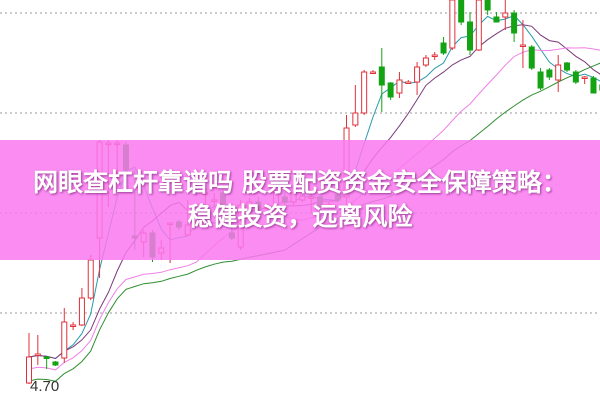  What do you see at coordinates (300, 216) in the screenshot?
I see `banner-title-line2: 稳健投资，远离风险` at bounding box center [300, 216].